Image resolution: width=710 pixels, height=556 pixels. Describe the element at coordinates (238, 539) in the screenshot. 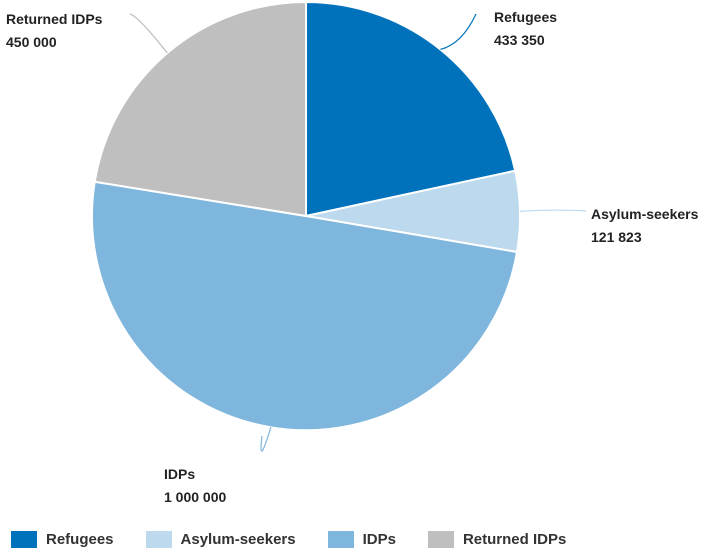

I see `legend-label-asylum-seekers: Asylum-seekers` at that location.